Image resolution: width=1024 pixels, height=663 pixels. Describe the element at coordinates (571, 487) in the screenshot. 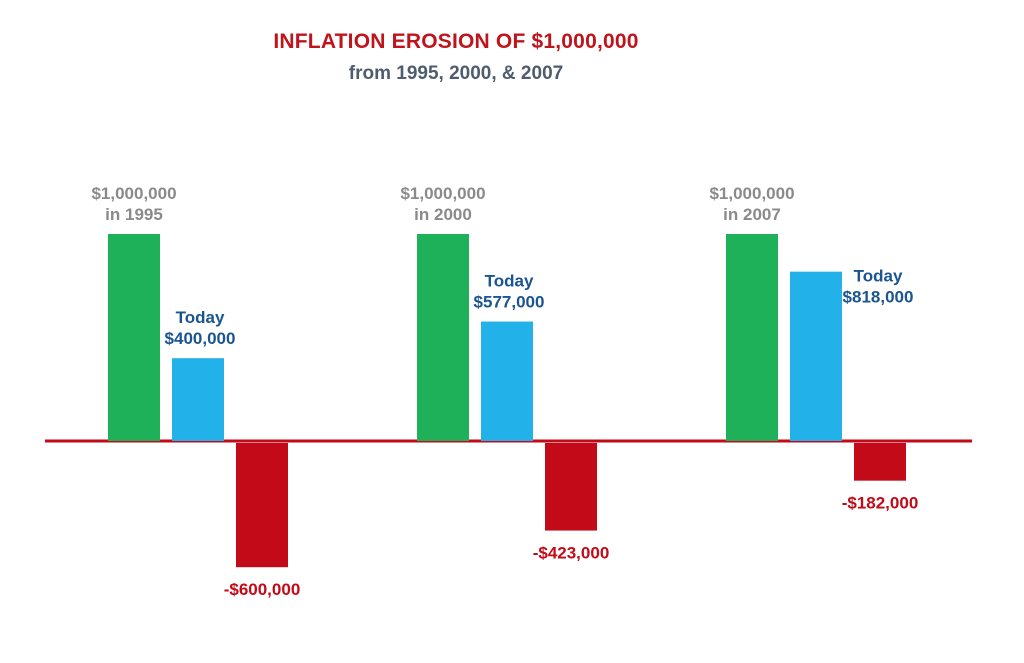

I see `loss-bar-2000` at that location.